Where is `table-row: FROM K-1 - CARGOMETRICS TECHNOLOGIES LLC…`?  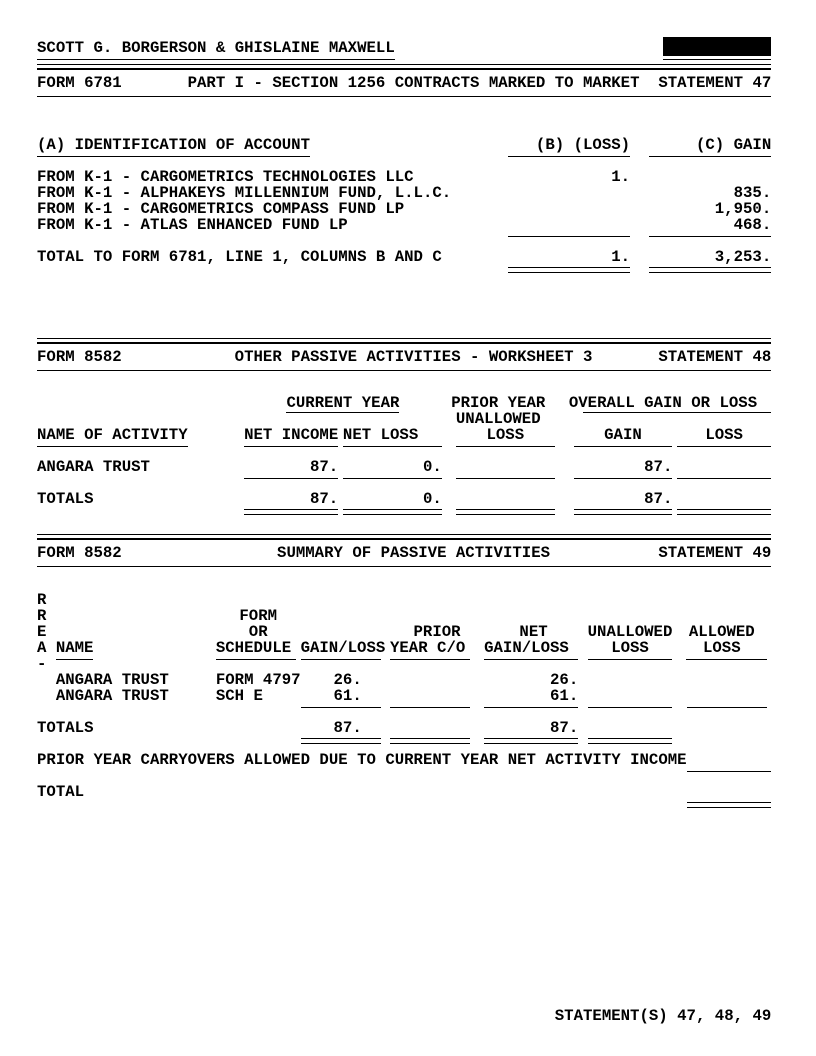
table-row: FROM K-1 - CARGOMETRICS TECHNOLOGIES LLC… is located at coordinates (404, 177).